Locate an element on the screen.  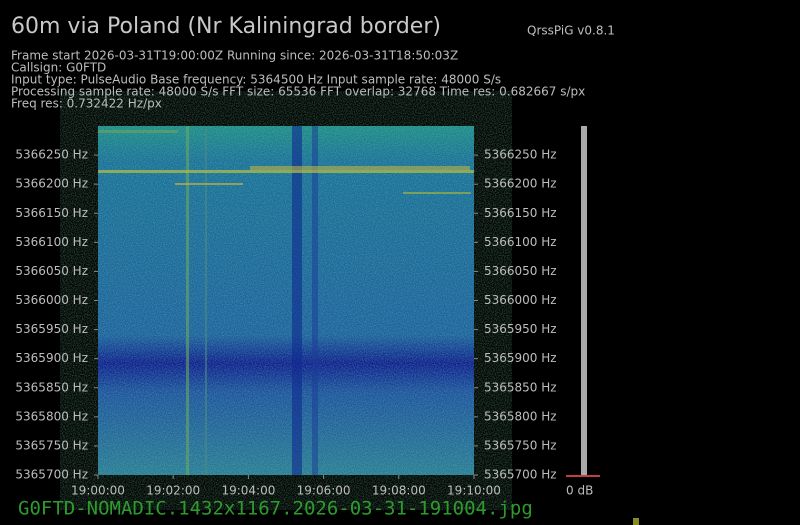
level-label: 0 dB is located at coordinates (579, 491).